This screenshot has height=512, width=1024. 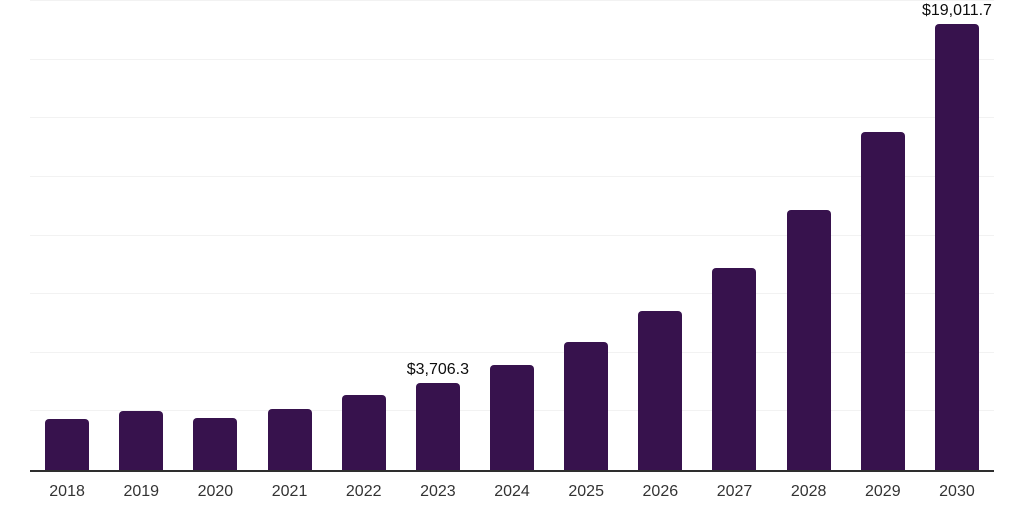 I want to click on bar-band-2018, so click(x=67, y=235).